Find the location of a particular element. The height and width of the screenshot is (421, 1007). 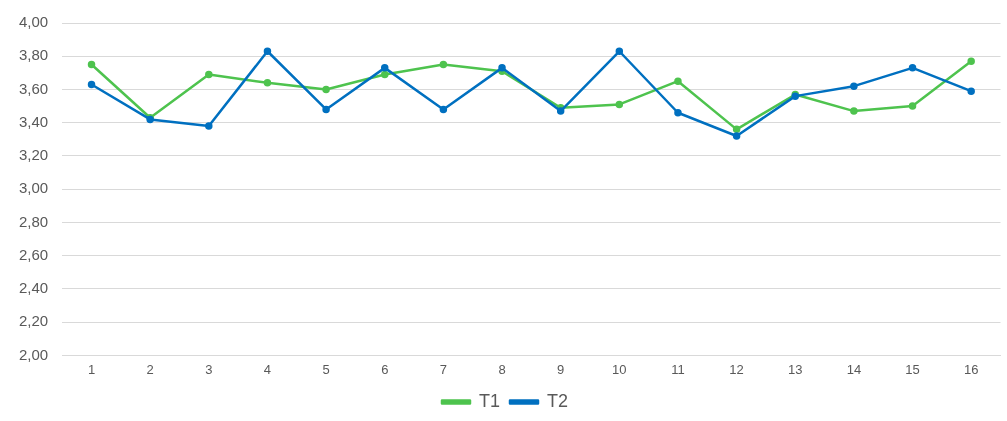

x-tick-label: 7 is located at coordinates (443, 370).